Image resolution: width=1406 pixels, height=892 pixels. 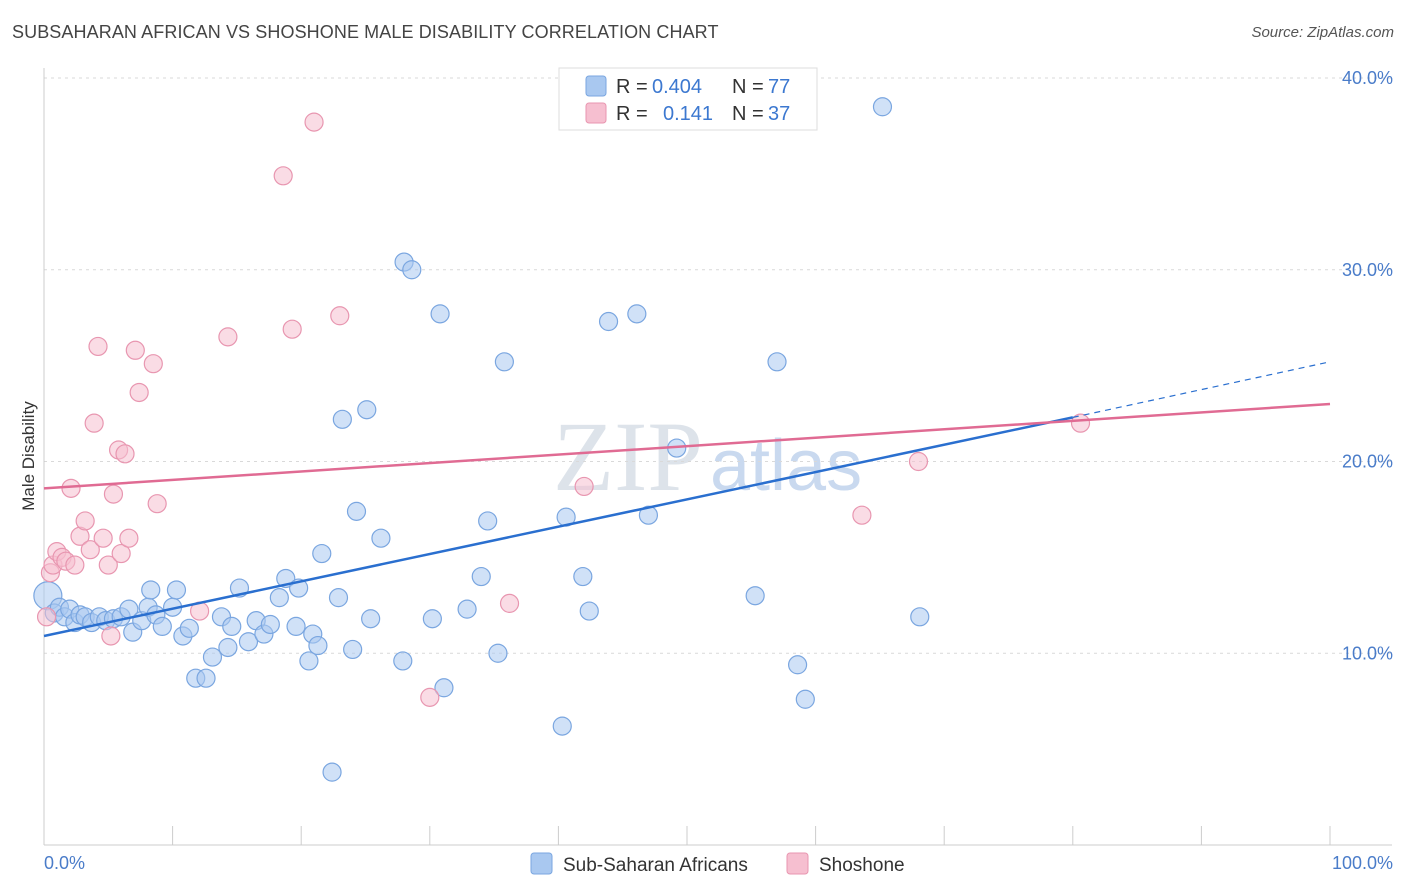 What do you see at coordinates (862, 865) in the screenshot?
I see `bottom-legend-label-pink: Shoshone` at bounding box center [862, 865].